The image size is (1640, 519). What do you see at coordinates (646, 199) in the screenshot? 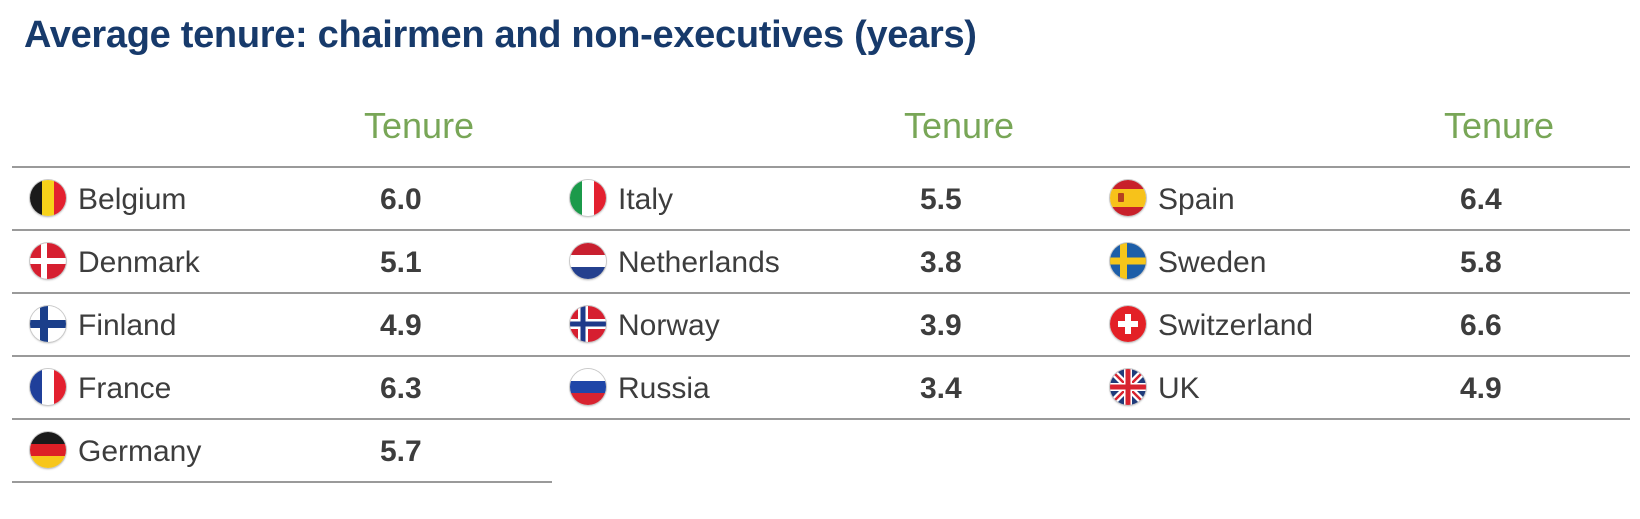
I see `country-name: Italy` at bounding box center [646, 199].